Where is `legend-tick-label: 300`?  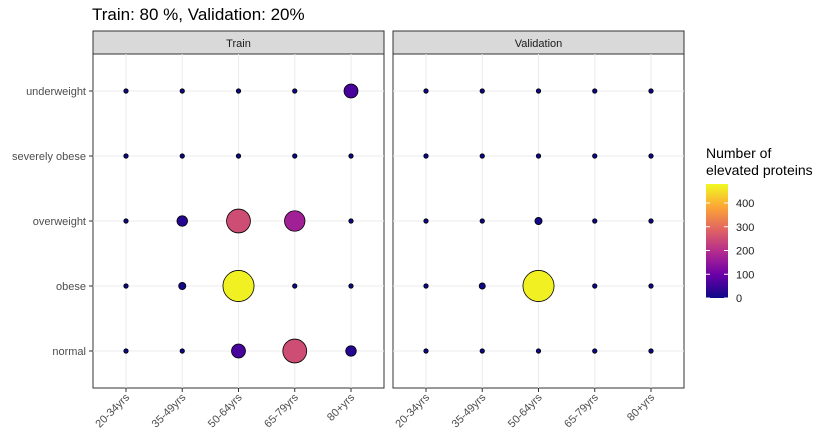 legend-tick-label: 300 is located at coordinates (745, 228).